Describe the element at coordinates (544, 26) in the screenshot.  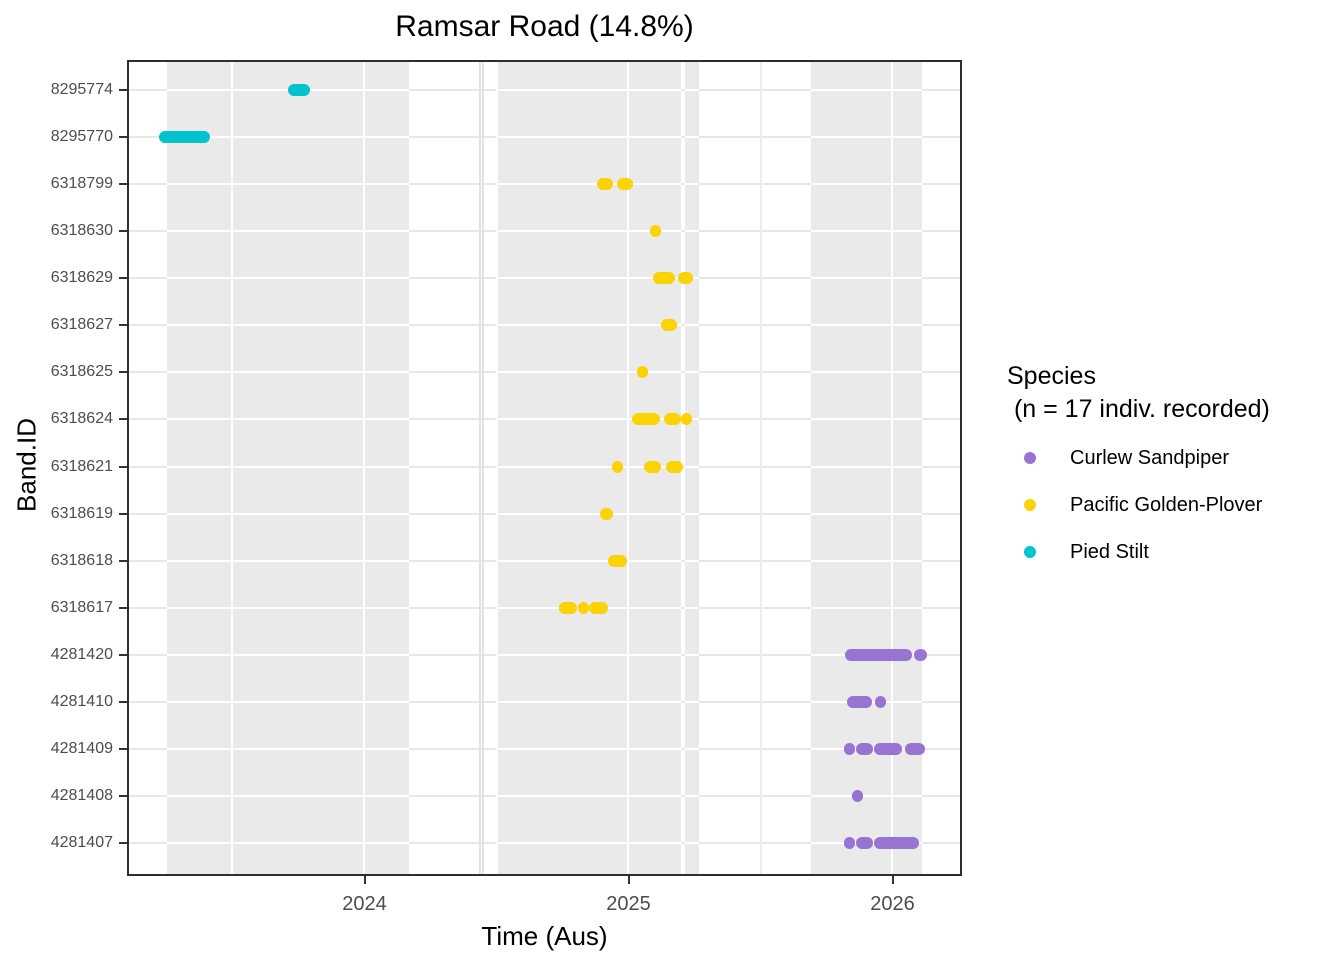
I see `chart-title: Ramsar Road (14.8%)` at that location.